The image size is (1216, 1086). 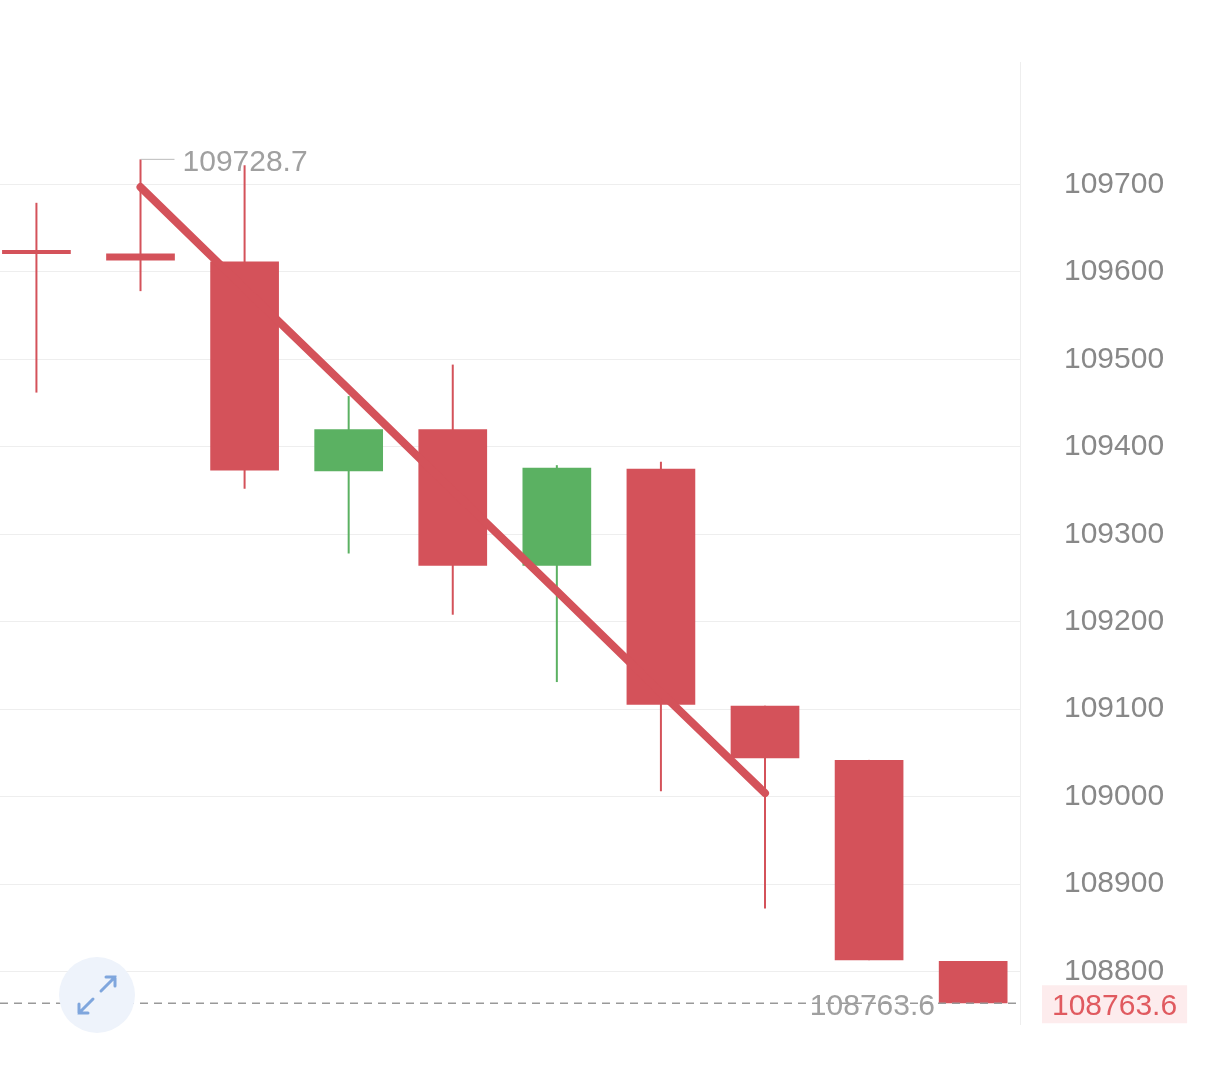 I want to click on y-tick-label: 109200, so click(x=1114, y=619).